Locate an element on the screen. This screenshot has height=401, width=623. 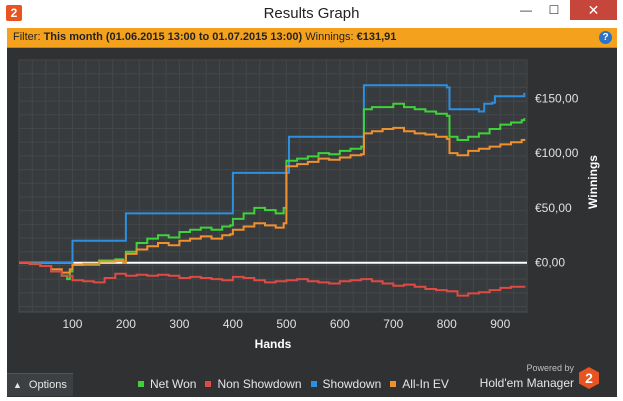
brand-name: Hold'em Manager is located at coordinates (526, 383).